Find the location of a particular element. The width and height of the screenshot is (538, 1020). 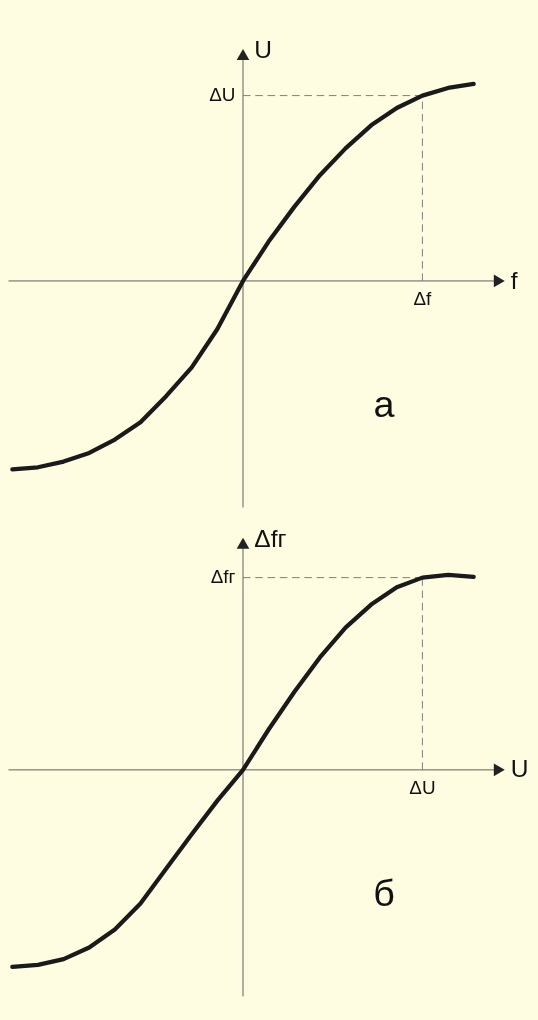

y-axis-title: U is located at coordinates (263, 50).